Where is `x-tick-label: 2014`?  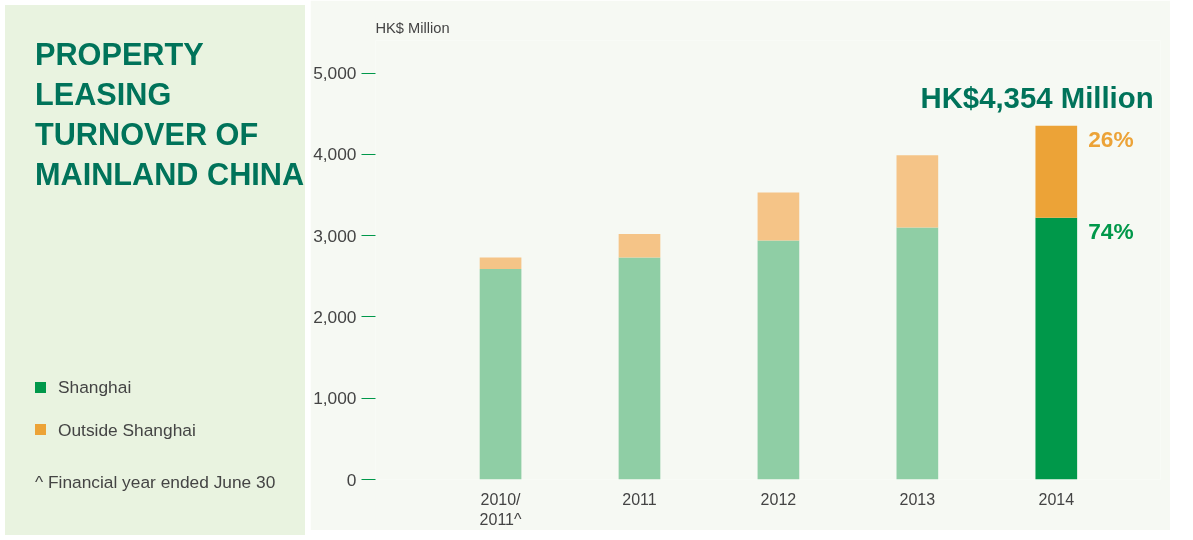
x-tick-label: 2014 is located at coordinates (1056, 499).